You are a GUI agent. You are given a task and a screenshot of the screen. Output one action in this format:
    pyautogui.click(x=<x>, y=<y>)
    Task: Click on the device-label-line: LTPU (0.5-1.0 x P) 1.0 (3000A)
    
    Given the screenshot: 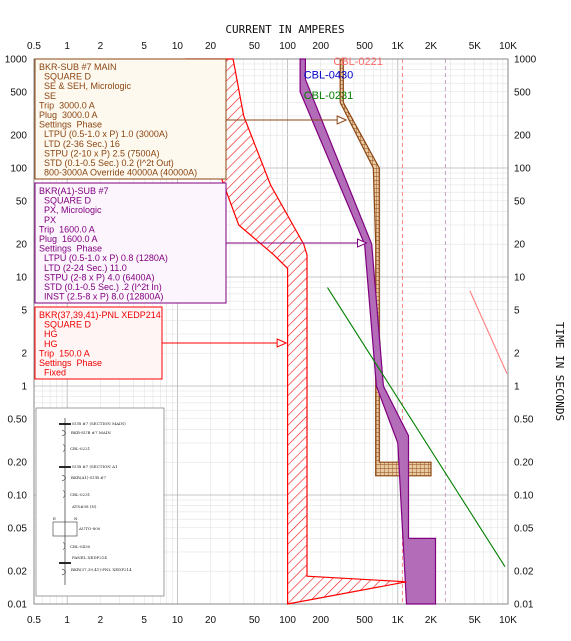 What is the action you would take?
    pyautogui.click(x=103, y=134)
    